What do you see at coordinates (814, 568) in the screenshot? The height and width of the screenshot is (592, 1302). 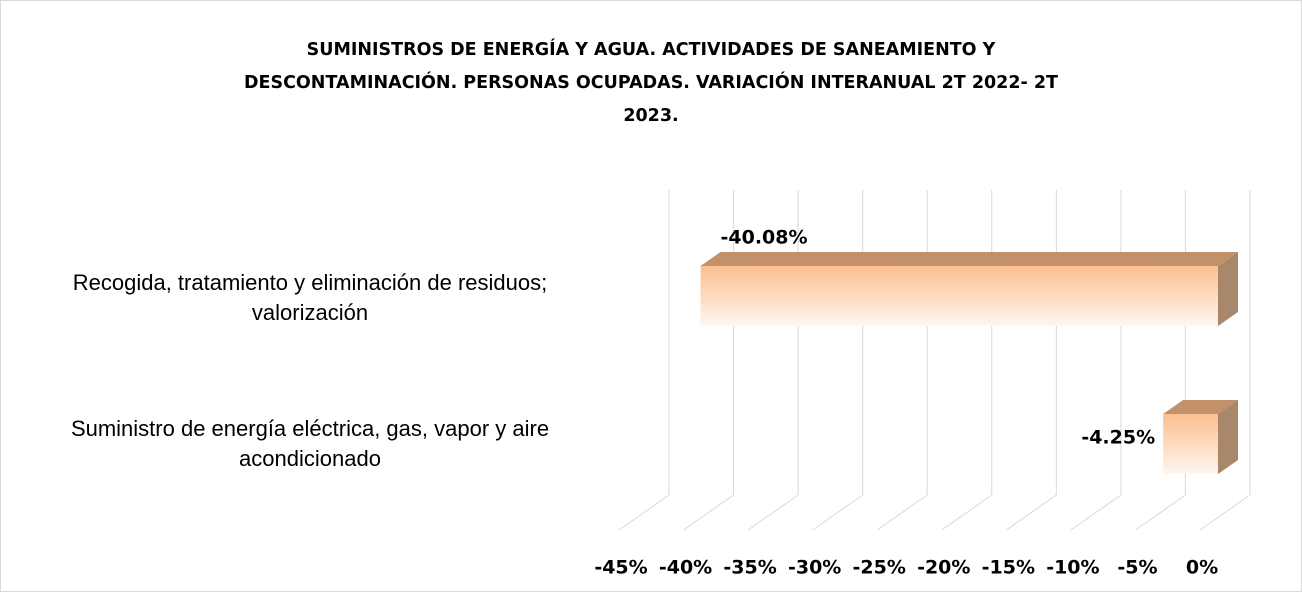 I see `x-tick-label: -30%` at bounding box center [814, 568].